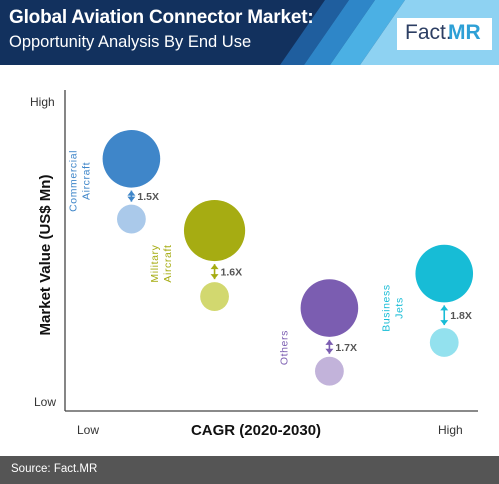  Describe the element at coordinates (88, 430) in the screenshot. I see `x-tick-label-low: Low` at that location.